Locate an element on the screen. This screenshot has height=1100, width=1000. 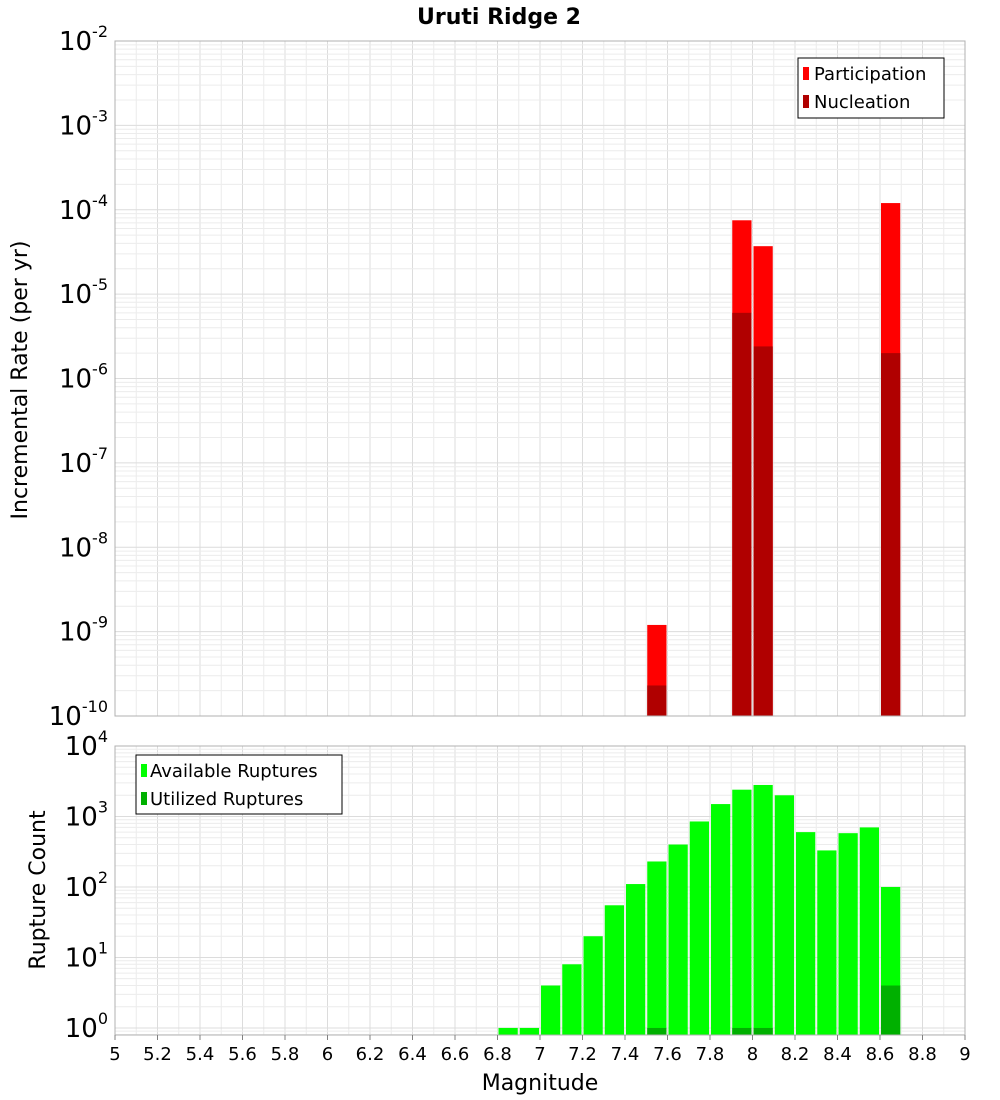
x-tick-label: 7.4 is located at coordinates (625, 1054).